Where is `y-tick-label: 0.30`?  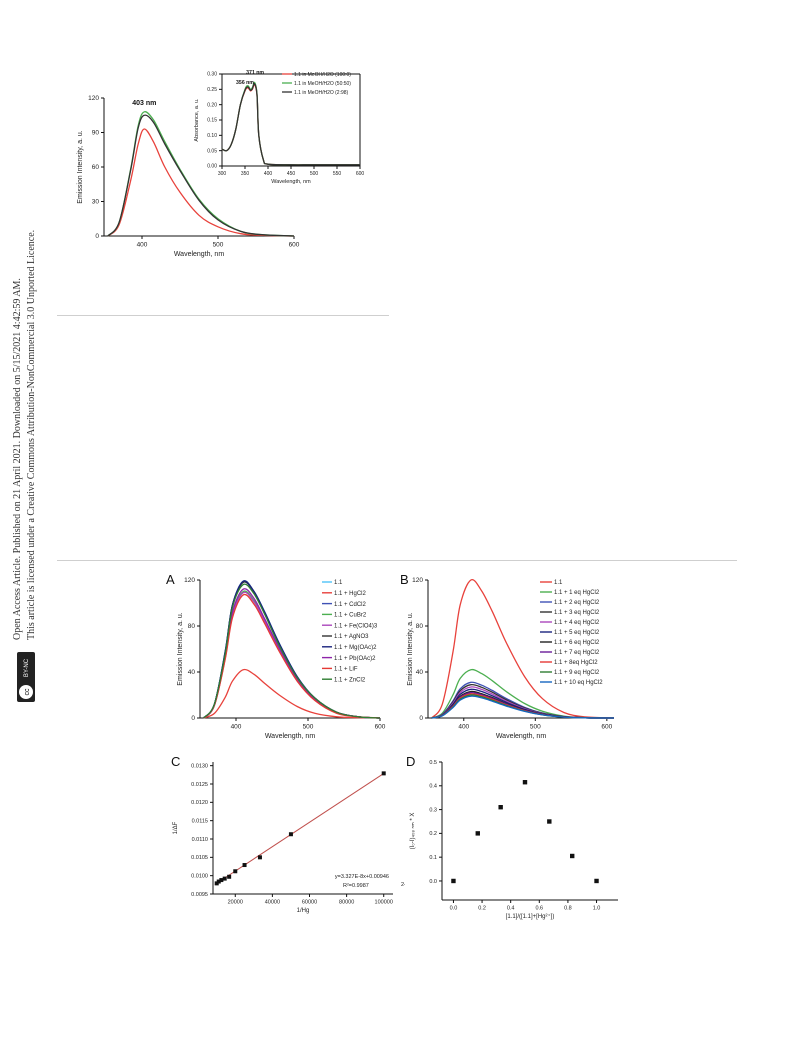 y-tick-label: 0.30 is located at coordinates (212, 75).